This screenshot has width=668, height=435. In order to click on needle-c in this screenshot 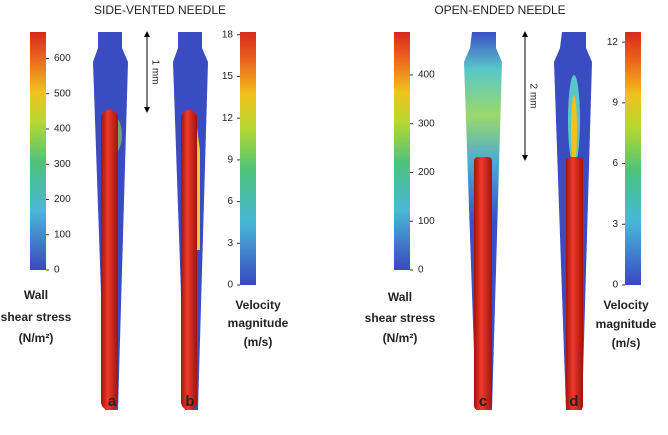, I will do `click(483, 221)`.